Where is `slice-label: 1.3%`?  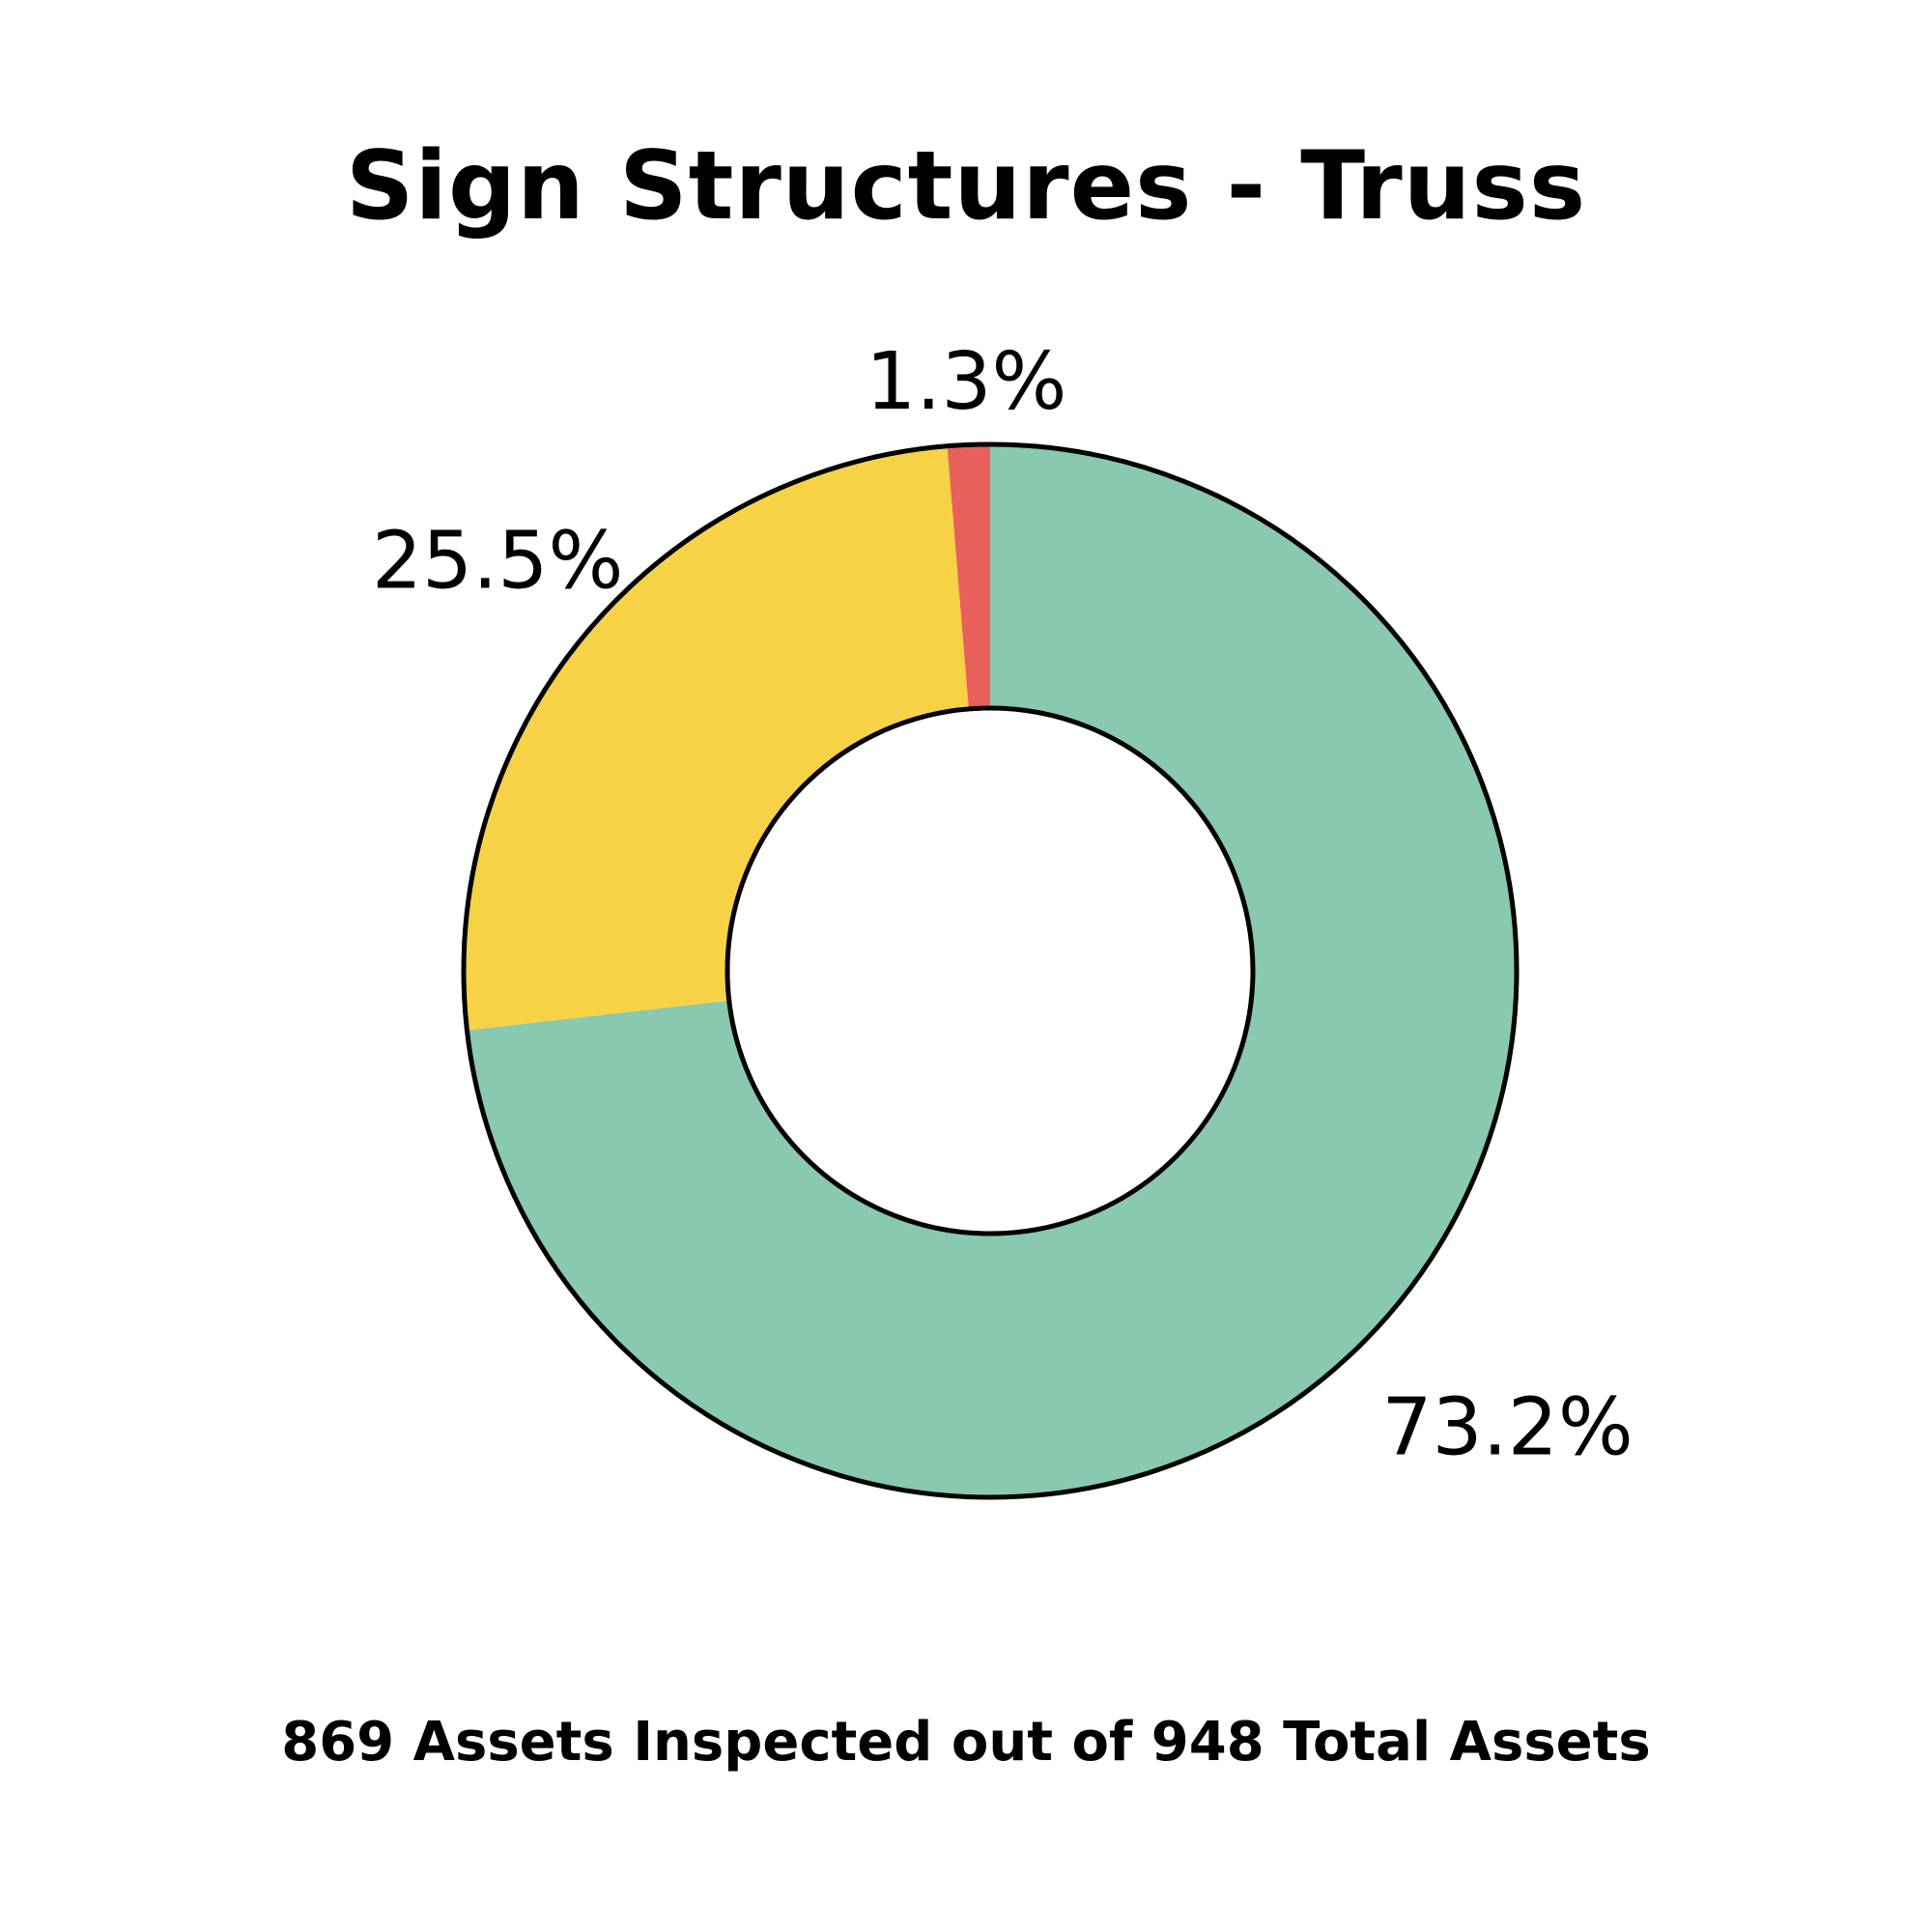
slice-label: 1.3% is located at coordinates (966, 382).